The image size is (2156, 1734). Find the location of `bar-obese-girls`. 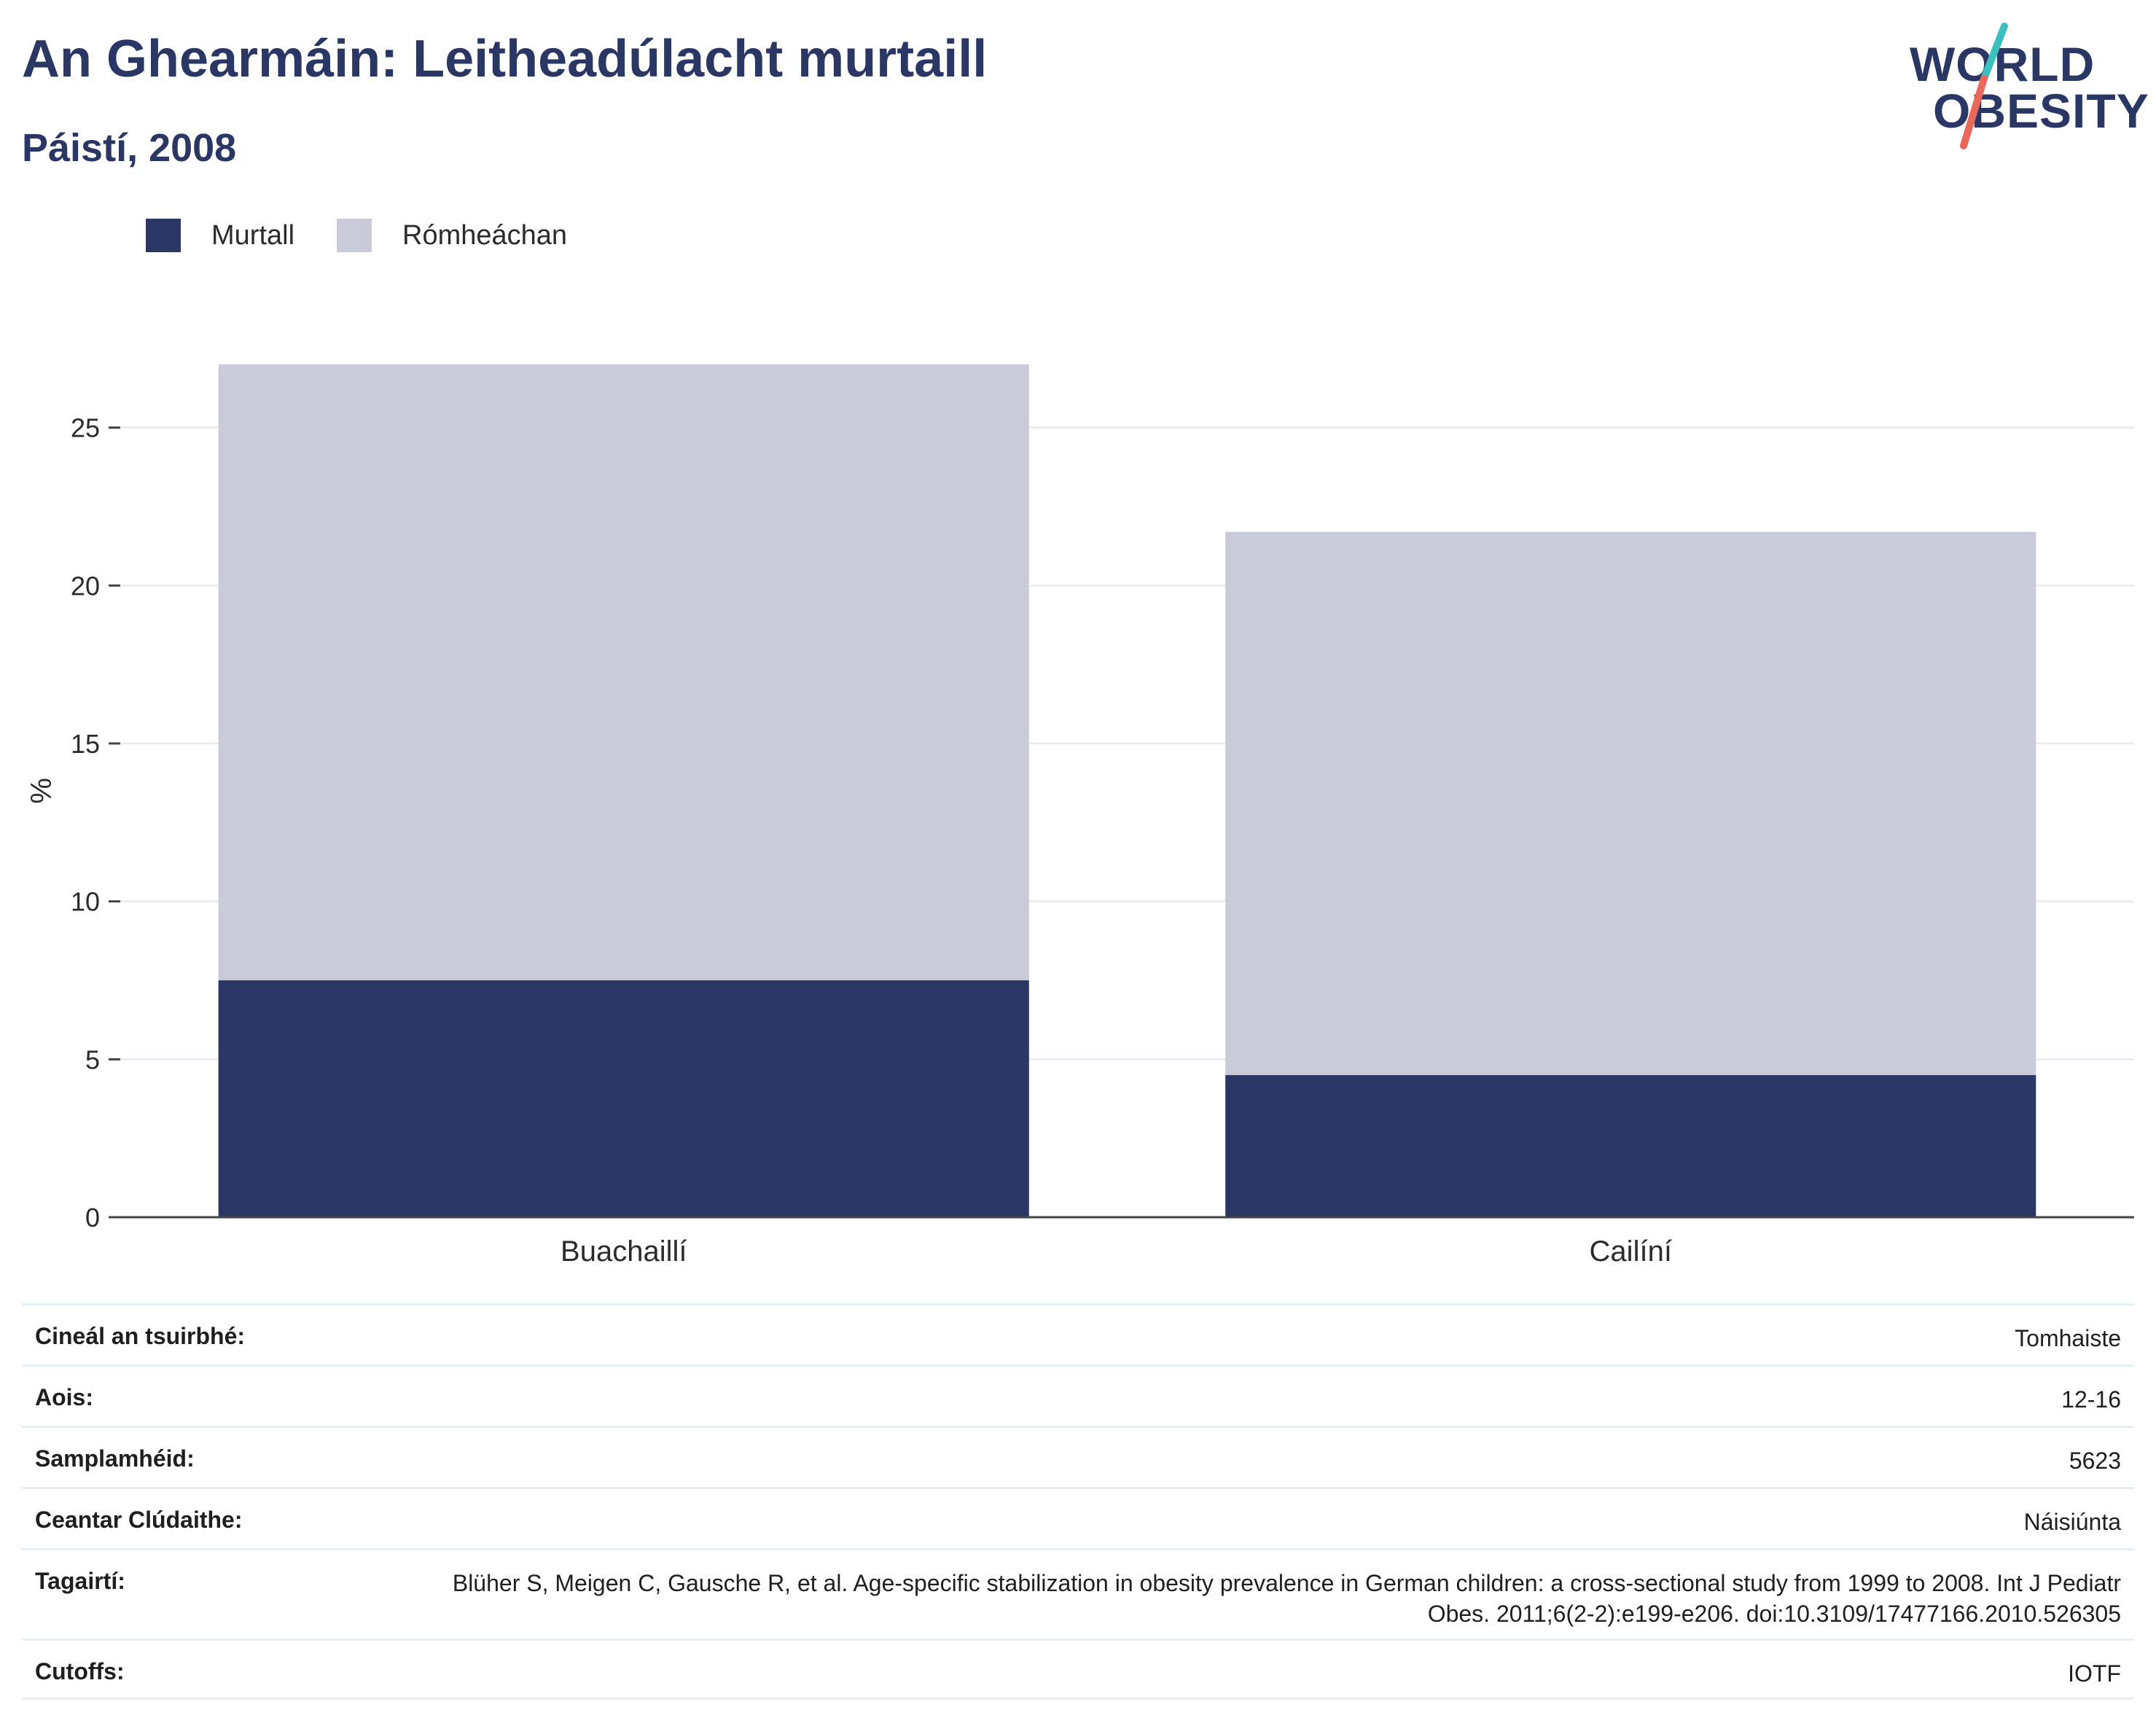

bar-obese-girls is located at coordinates (1630, 1146).